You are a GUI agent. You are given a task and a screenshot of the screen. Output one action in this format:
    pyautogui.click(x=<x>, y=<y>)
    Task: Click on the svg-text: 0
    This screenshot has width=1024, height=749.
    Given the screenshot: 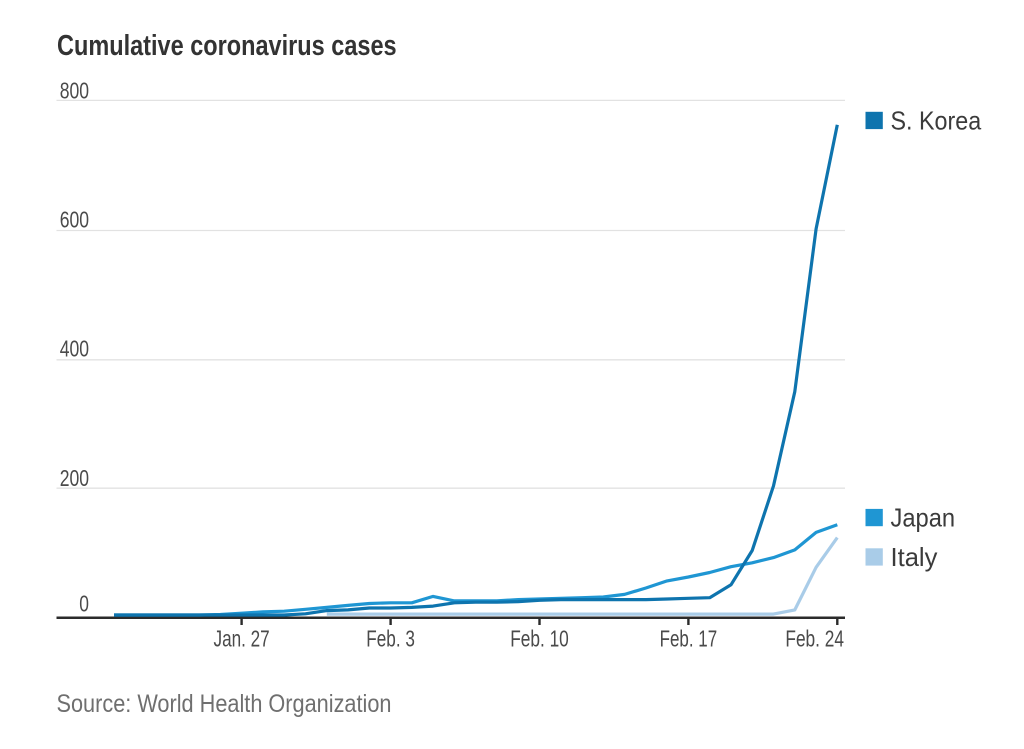 What is the action you would take?
    pyautogui.click(x=84, y=604)
    